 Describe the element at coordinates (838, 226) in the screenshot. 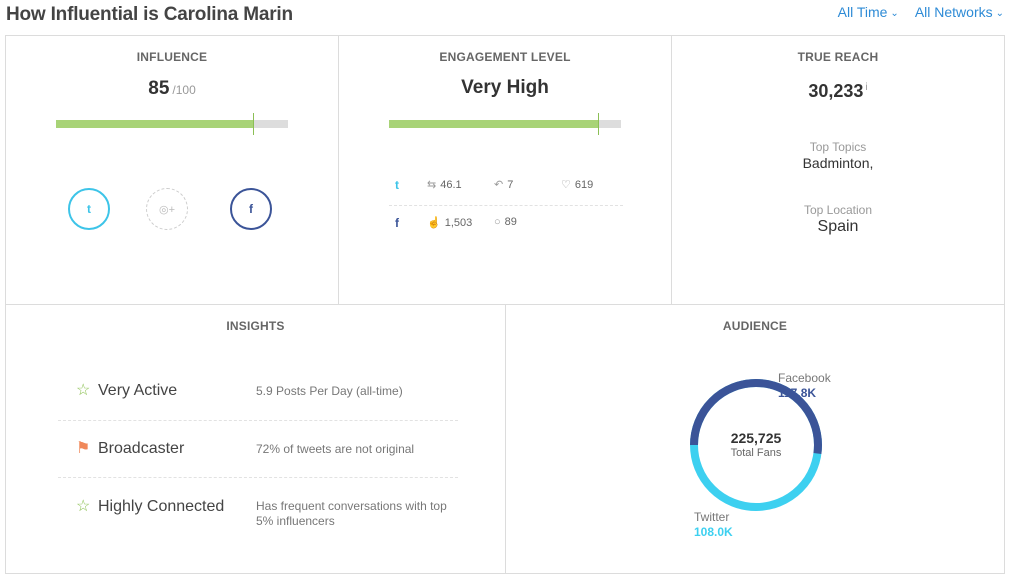

I see `top-location-value: Spain` at that location.